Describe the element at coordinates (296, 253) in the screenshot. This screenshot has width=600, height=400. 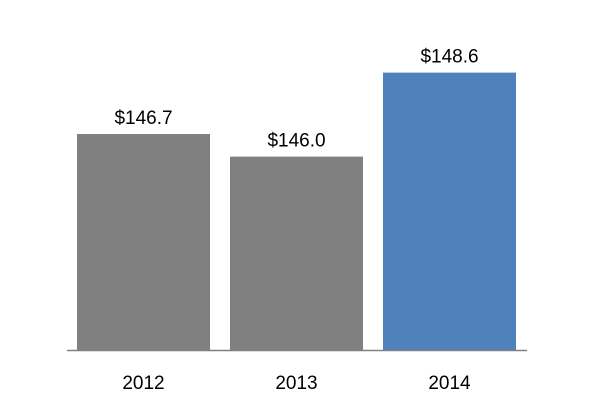
I see `bar-2013` at that location.